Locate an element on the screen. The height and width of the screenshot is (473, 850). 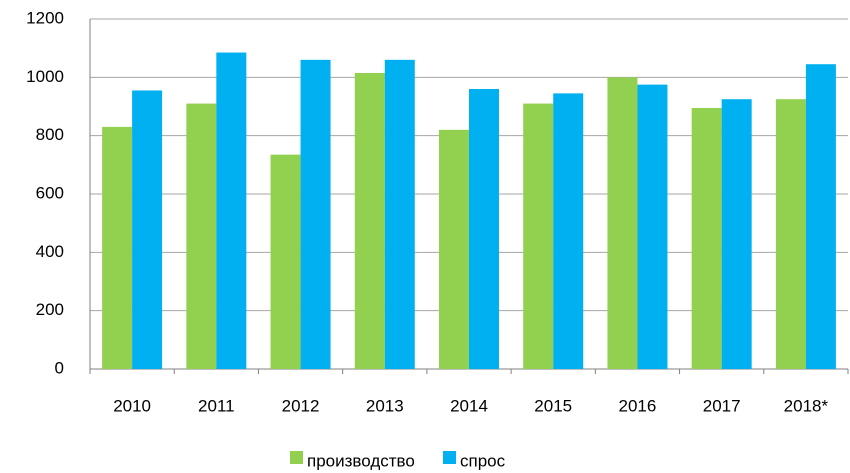
y-tick-label: 0 is located at coordinates (59, 367).